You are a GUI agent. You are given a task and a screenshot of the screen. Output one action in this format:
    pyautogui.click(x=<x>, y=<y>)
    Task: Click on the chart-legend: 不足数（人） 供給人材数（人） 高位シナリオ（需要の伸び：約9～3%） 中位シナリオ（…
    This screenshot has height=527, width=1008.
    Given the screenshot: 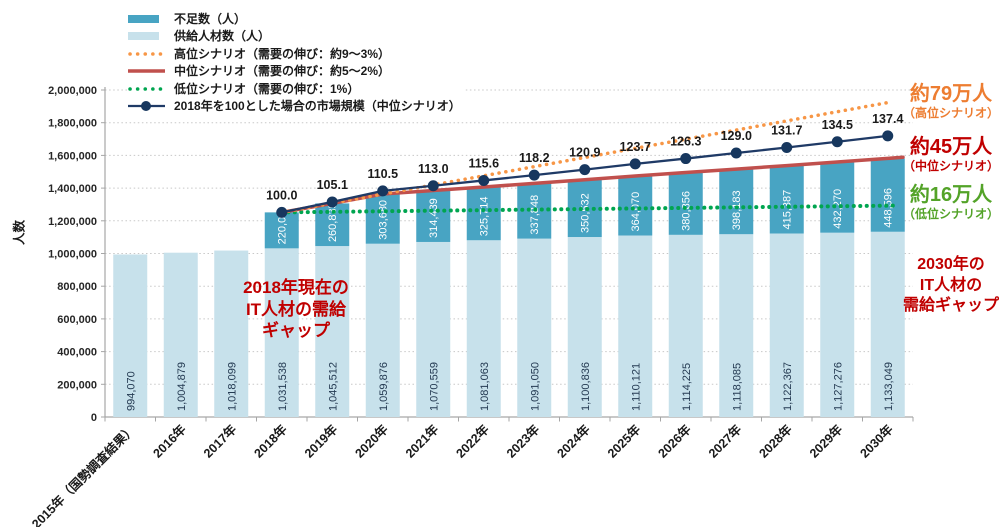 What is the action you would take?
    pyautogui.click(x=296, y=62)
    